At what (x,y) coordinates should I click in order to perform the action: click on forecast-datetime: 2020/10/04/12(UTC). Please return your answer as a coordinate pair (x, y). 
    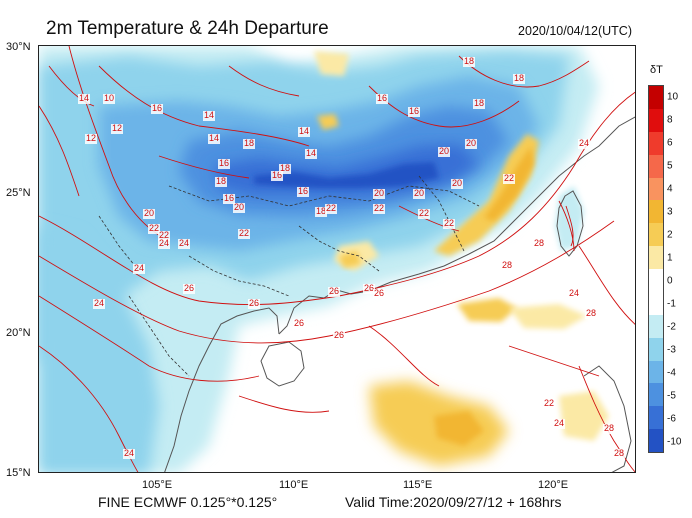
    Looking at the image, I should click on (575, 31).